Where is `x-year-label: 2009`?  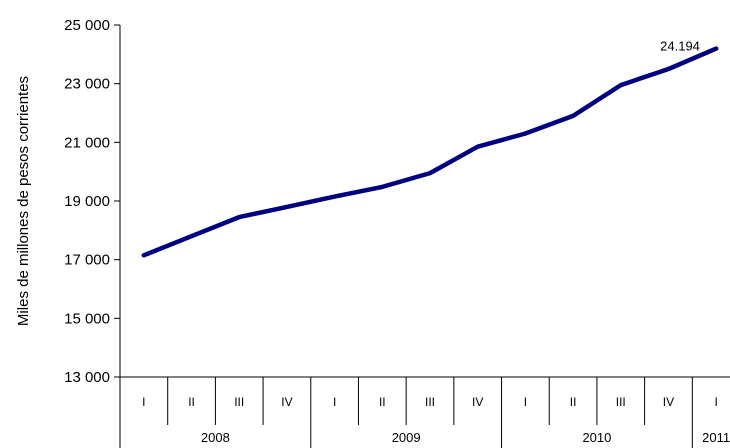
x-year-label: 2009 is located at coordinates (406, 437).